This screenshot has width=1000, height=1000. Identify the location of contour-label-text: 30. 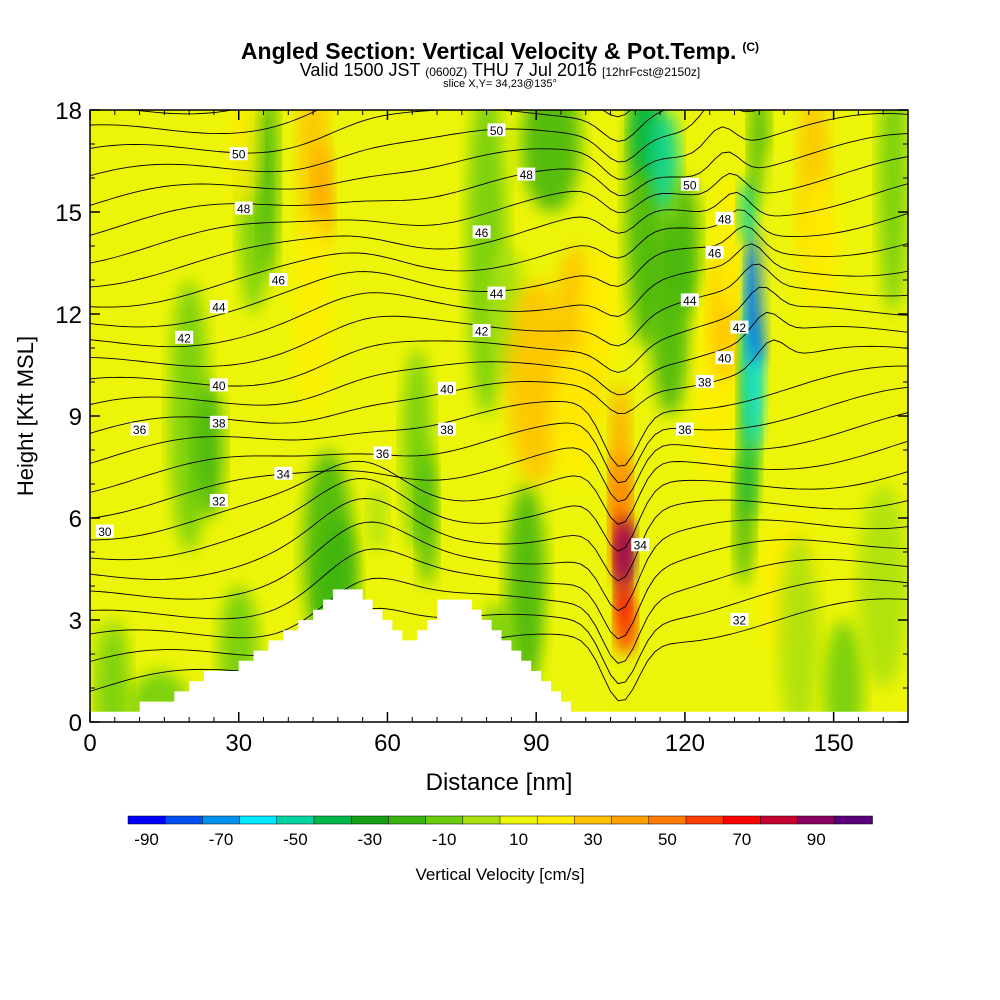
(105, 532).